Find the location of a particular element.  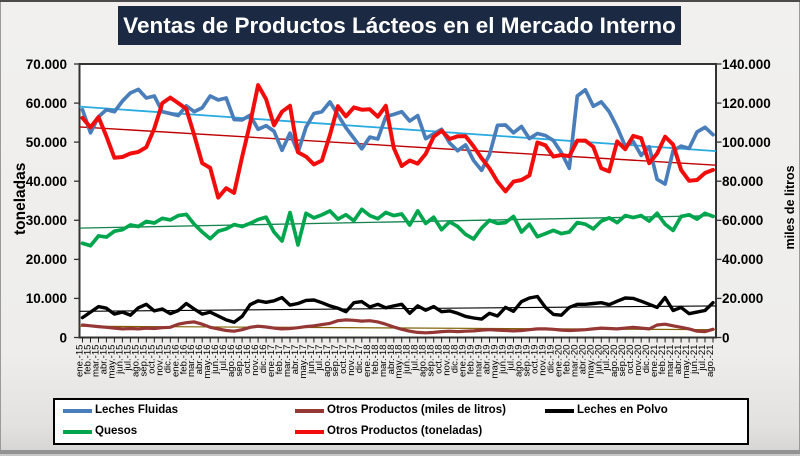

svg-text: ene.-19 is located at coordinates (463, 361).